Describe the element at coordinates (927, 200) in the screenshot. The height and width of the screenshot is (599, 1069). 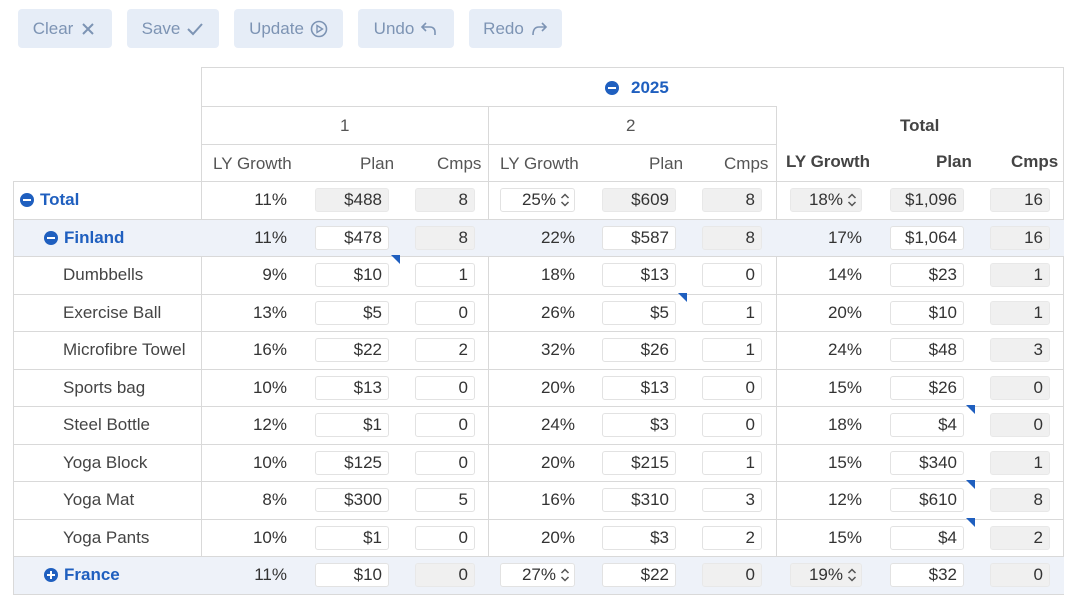
I see `plan-input: $1,096` at that location.